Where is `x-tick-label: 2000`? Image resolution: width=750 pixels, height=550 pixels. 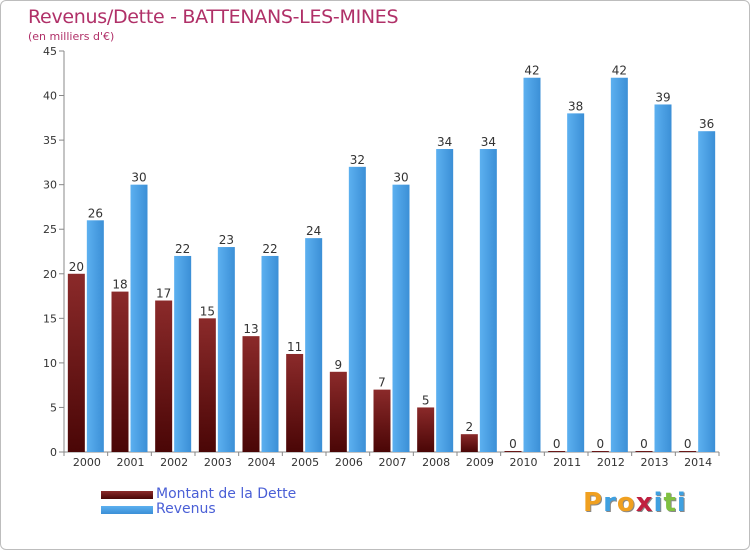 x-tick-label: 2000 is located at coordinates (87, 462).